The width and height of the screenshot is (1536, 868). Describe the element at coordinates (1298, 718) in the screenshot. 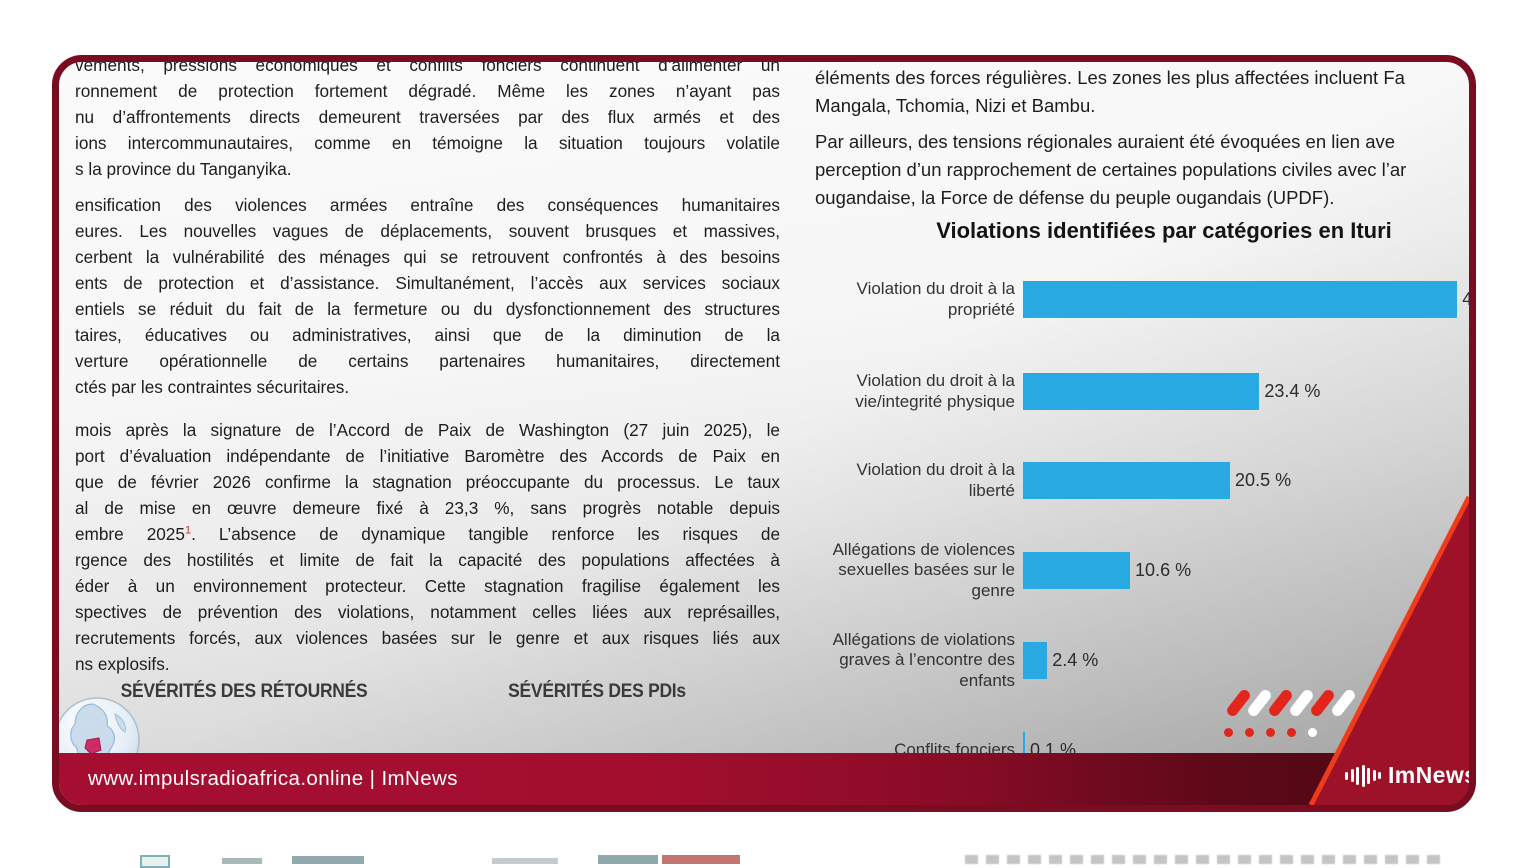

I see `impuls-slash-logo` at that location.